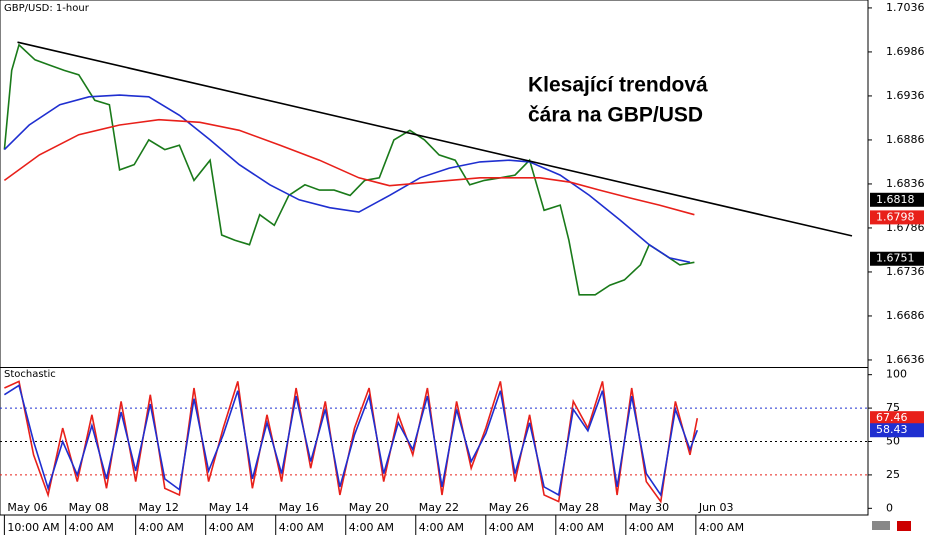 The height and width of the screenshot is (535, 925). What do you see at coordinates (905, 95) in the screenshot?
I see `y-tick-label: 1.6936` at bounding box center [905, 95].